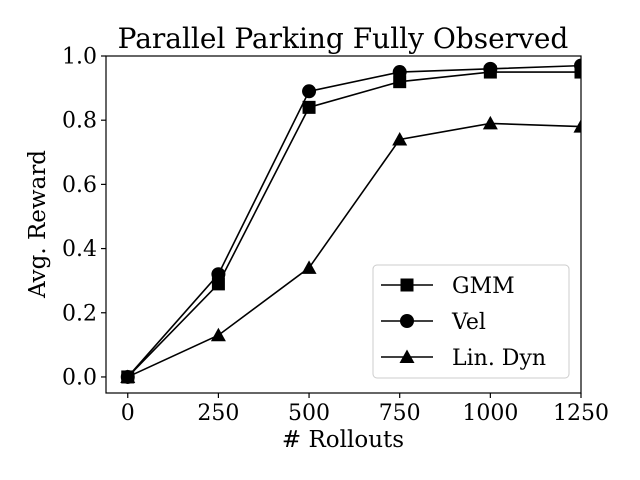  I want to click on x-tick-label: 250, so click(218, 413).